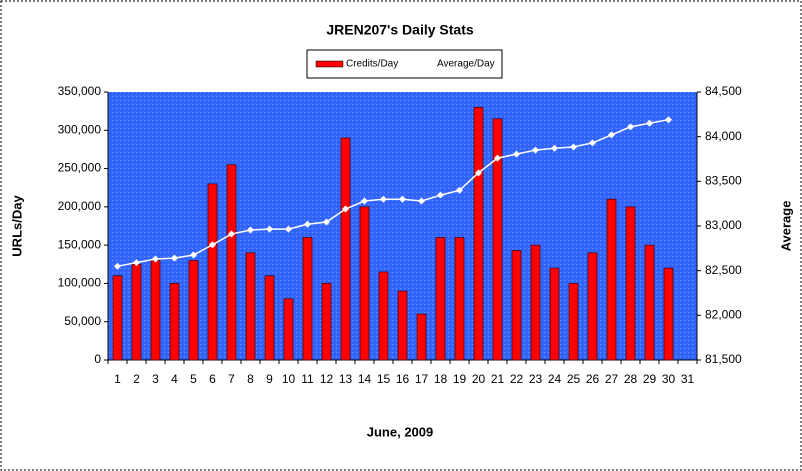 This screenshot has height=471, width=802. What do you see at coordinates (650, 379) in the screenshot?
I see `x-tick-label: 29` at bounding box center [650, 379].